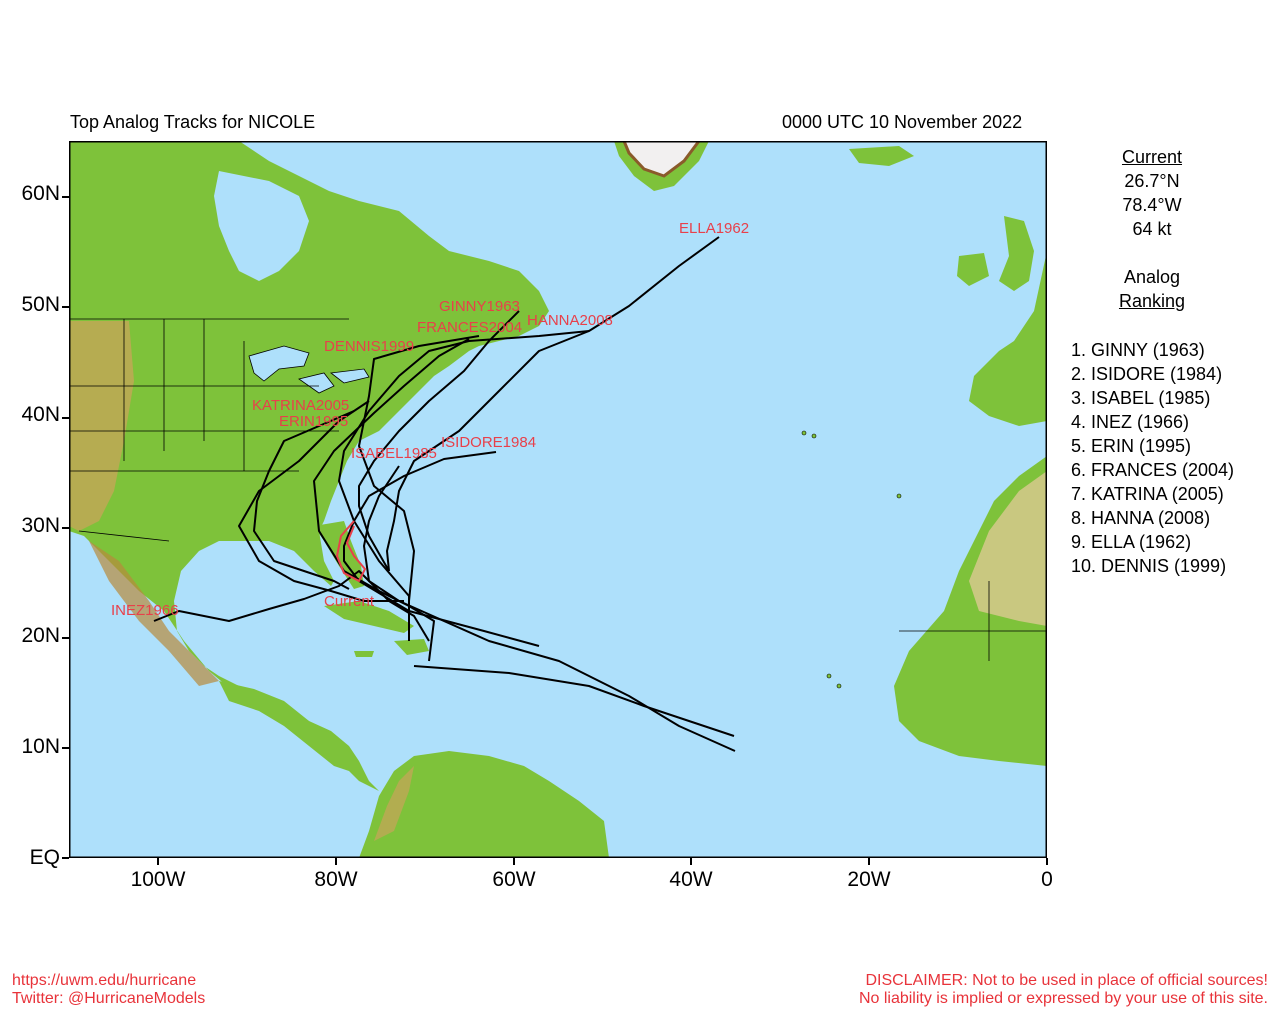 This screenshot has width=1280, height=1024. I want to click on western-europe, so click(1008, 338).